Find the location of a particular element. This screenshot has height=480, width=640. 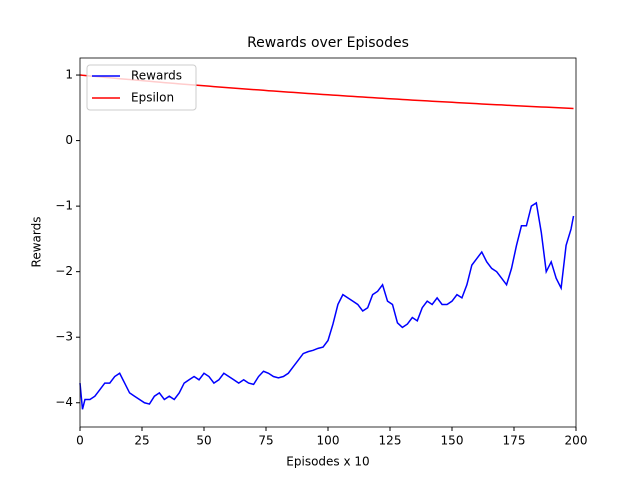

x-tick-label: 100 is located at coordinates (328, 441).